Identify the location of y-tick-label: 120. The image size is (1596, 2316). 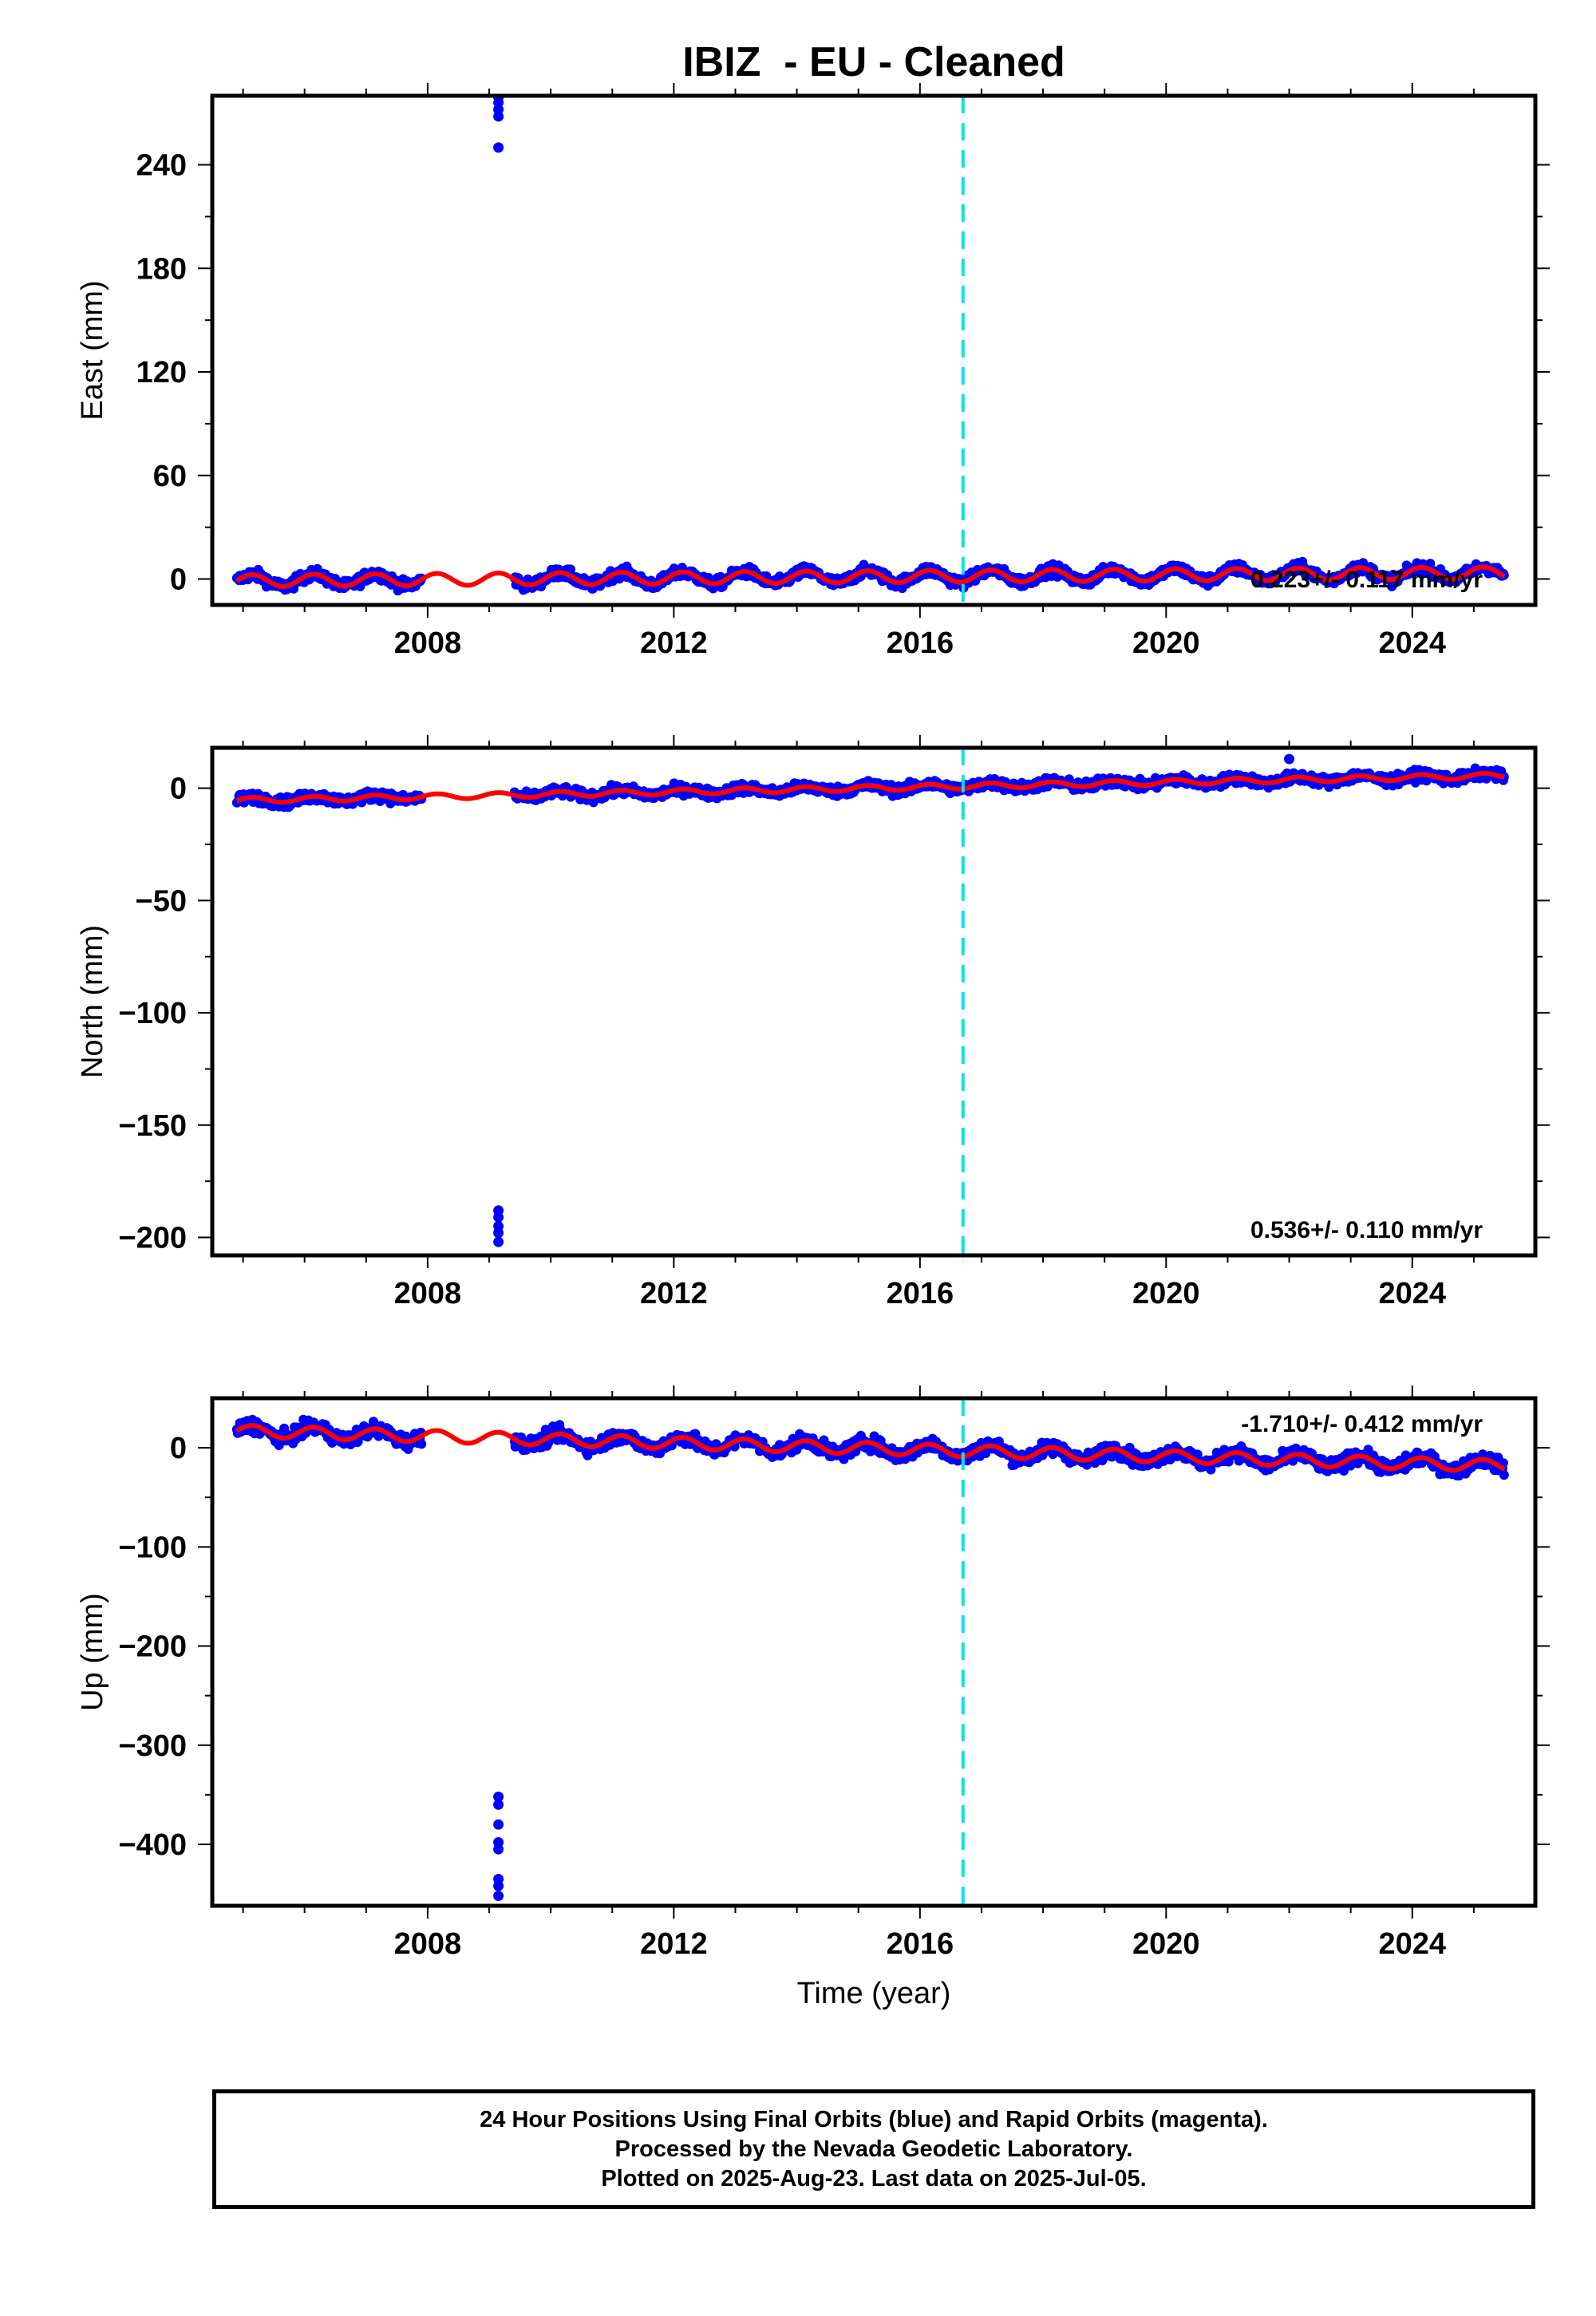
(161, 372).